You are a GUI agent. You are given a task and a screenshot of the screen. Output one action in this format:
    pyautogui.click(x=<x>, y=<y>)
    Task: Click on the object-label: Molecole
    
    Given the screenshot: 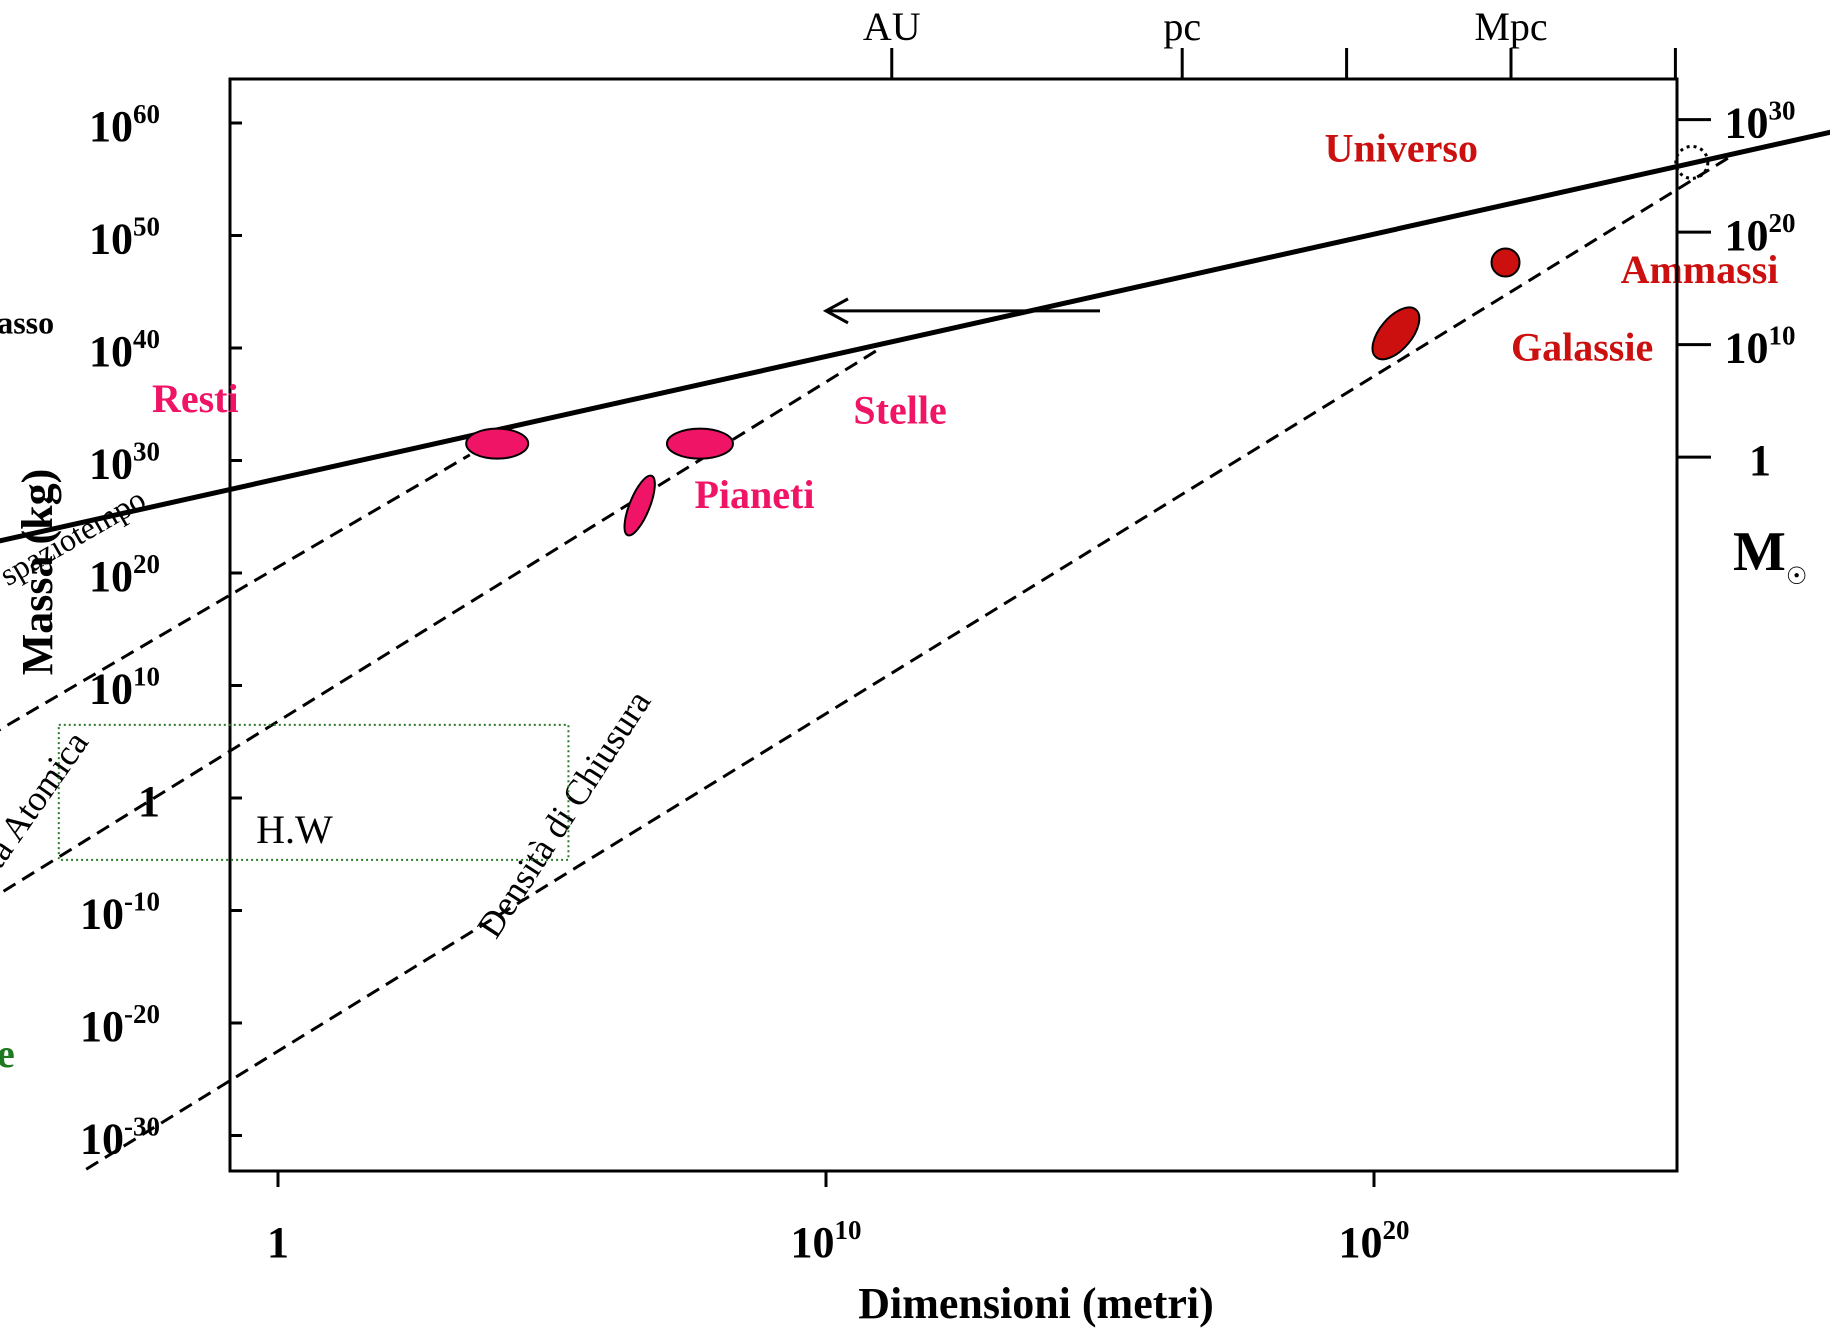 What is the action you would take?
    pyautogui.click(x=7, y=1053)
    